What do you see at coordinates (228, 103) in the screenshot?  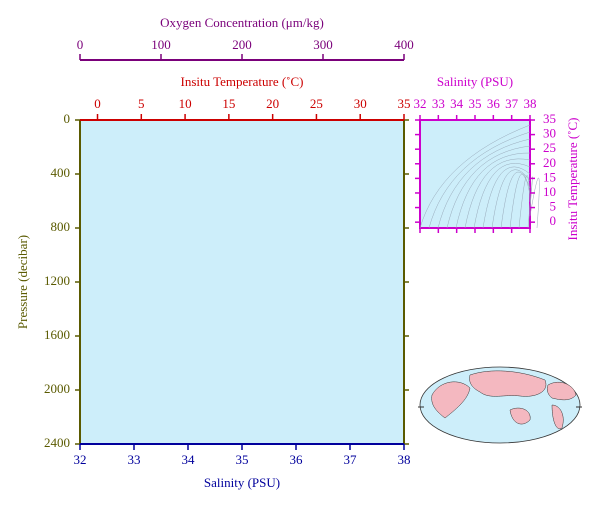 I see `x-tick-label: 15` at bounding box center [228, 103].